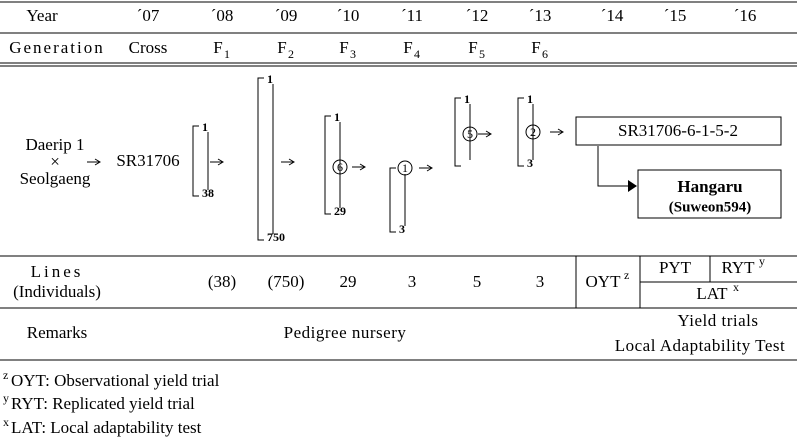 The width and height of the screenshot is (797, 440). Describe the element at coordinates (738, 267) in the screenshot. I see `trial-name: RYT` at that location.